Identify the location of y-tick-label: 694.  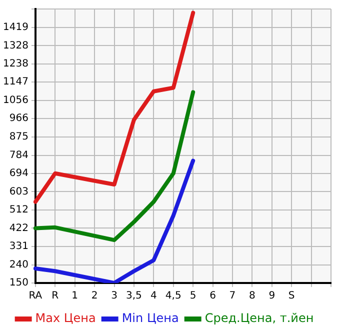
(18, 173).